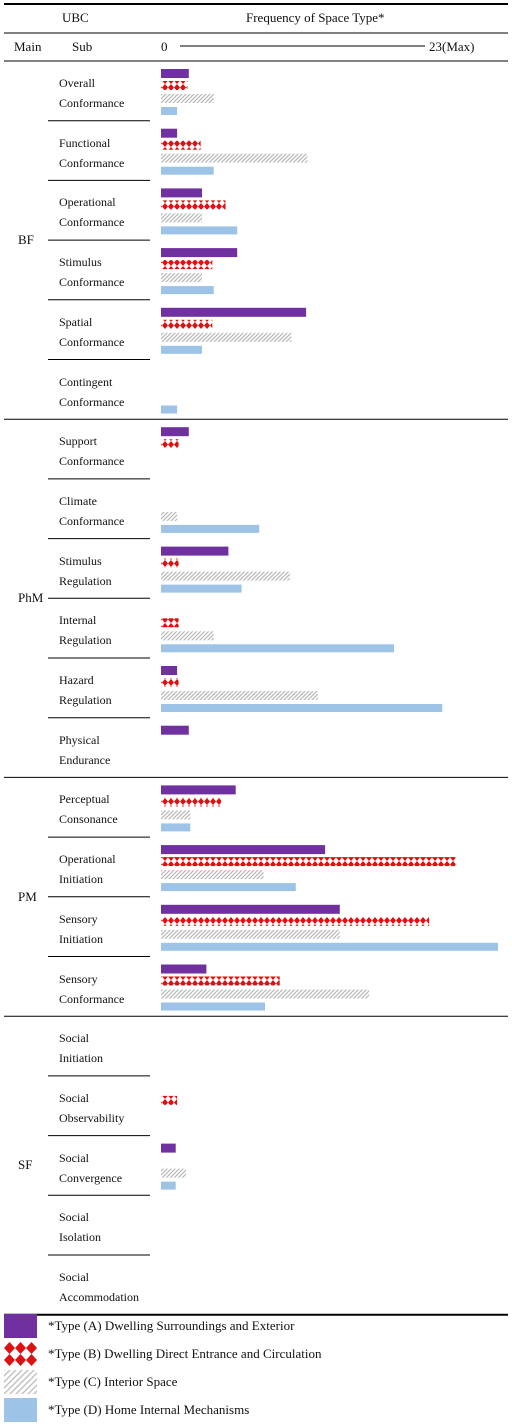 The width and height of the screenshot is (512, 1428). What do you see at coordinates (75, 17) in the screenshot?
I see `ubc-header: UBC` at bounding box center [75, 17].